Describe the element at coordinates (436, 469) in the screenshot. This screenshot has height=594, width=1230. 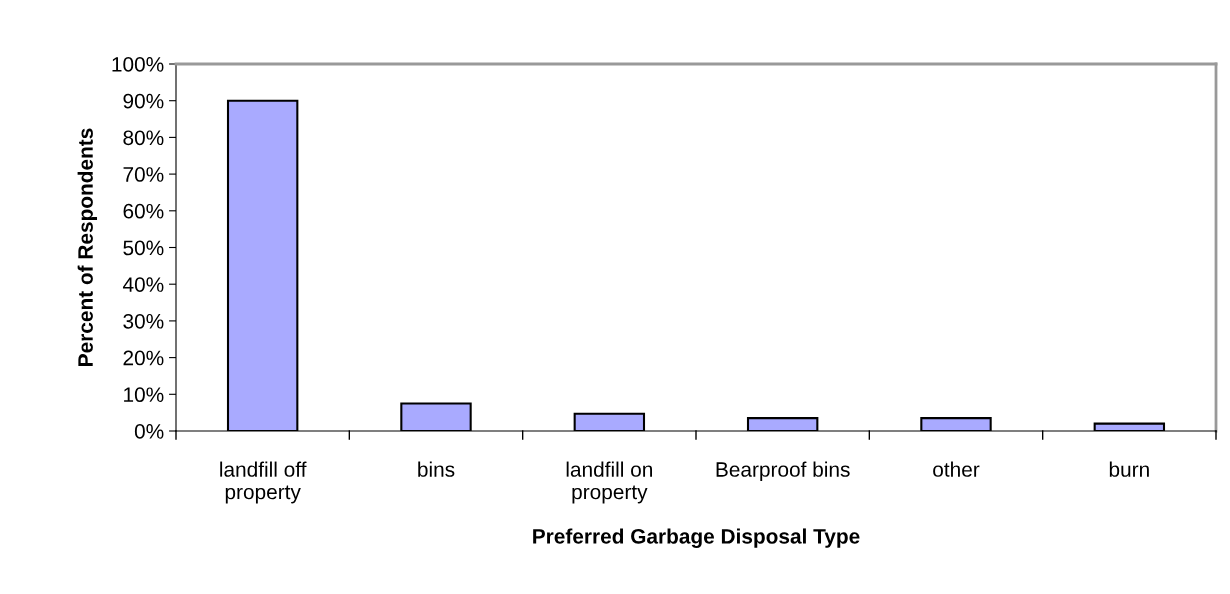
I see `x-tick-label: bins` at that location.